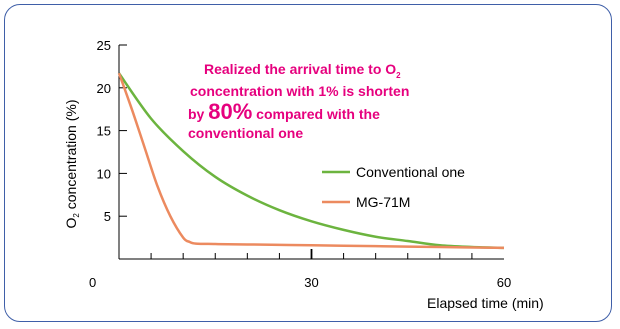 This screenshot has width=620, height=329. Describe the element at coordinates (302, 70) in the screenshot. I see `annotation-line-1: Realized the arrival time to O2` at that location.